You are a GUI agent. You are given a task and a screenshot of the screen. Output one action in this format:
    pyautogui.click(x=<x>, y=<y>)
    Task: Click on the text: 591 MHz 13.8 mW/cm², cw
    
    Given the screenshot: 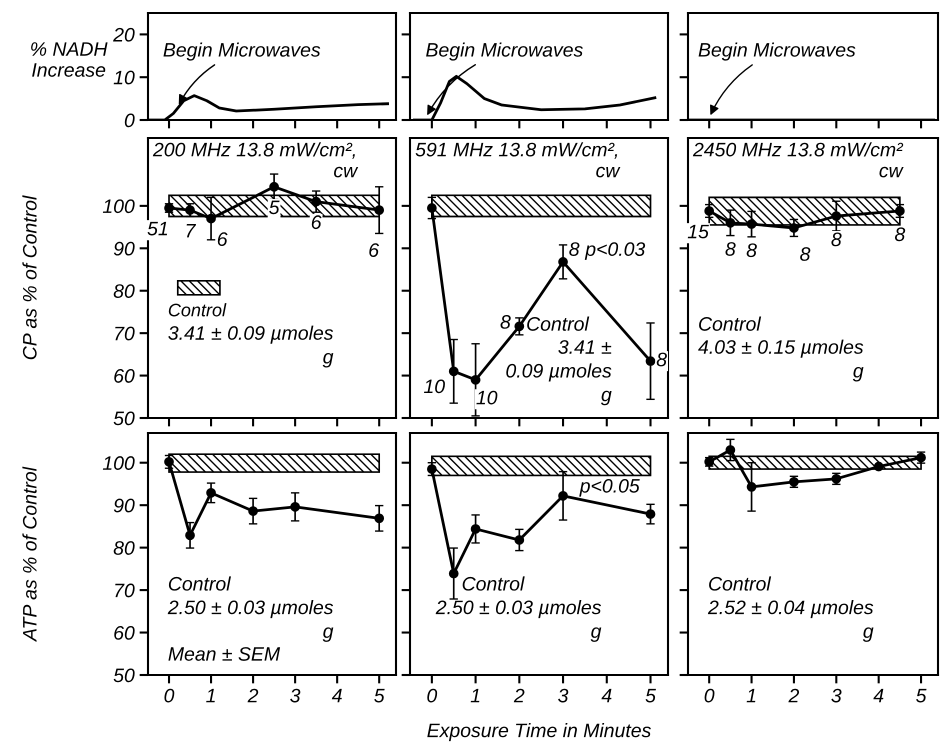 What is the action you would take?
    pyautogui.click(x=518, y=160)
    